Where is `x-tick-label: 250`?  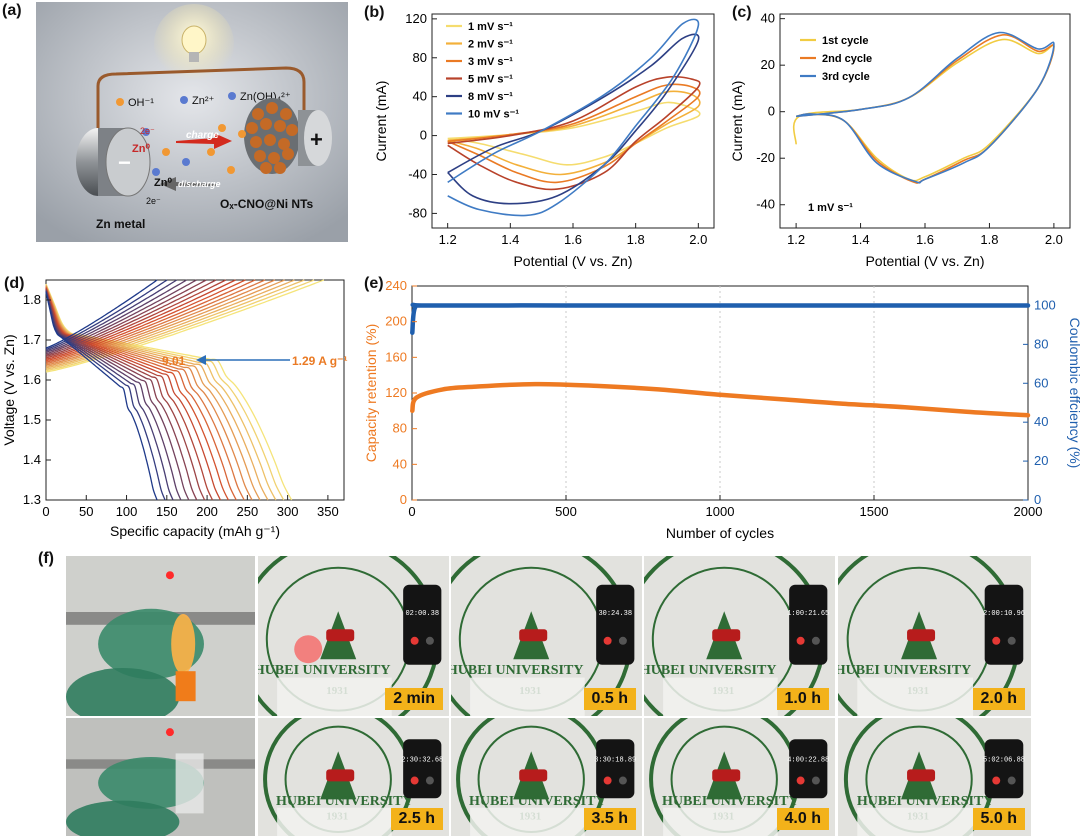 x-tick-label: 250 is located at coordinates (247, 511).